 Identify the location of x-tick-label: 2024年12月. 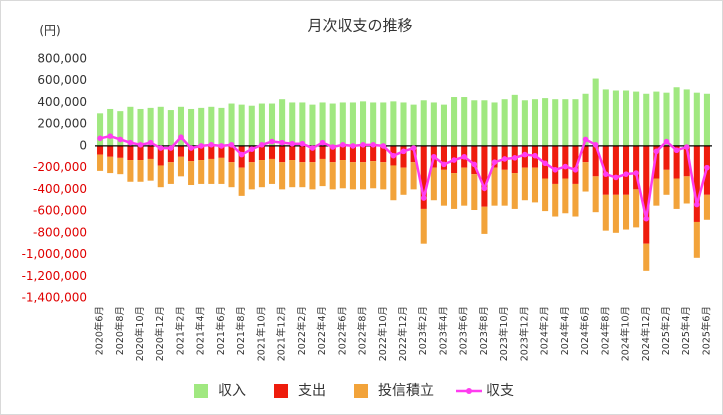
(646, 333).